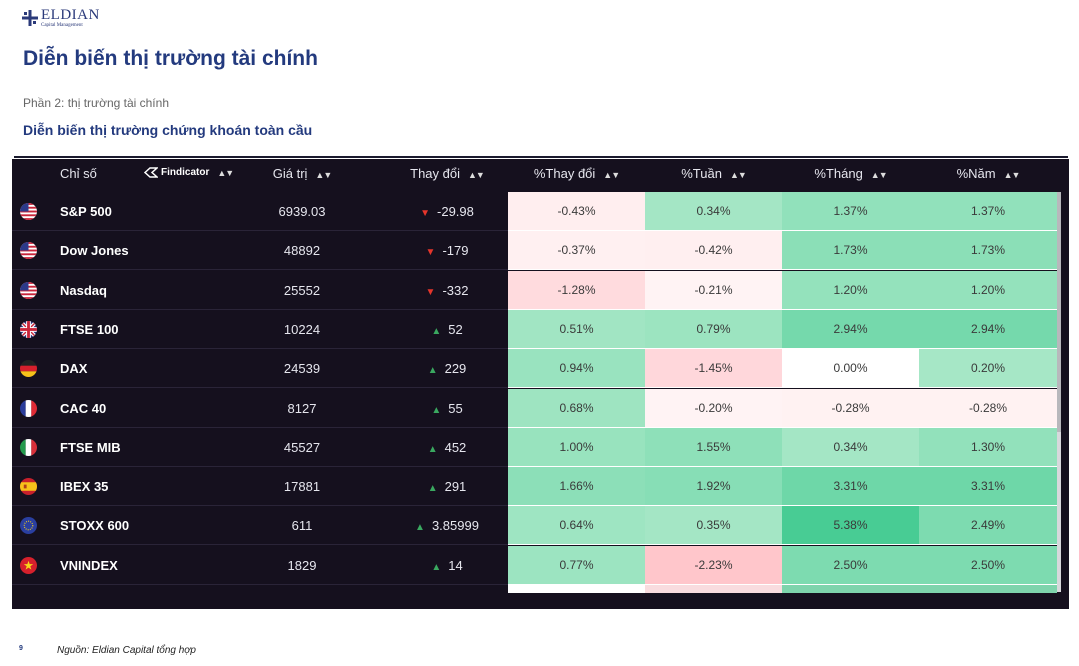 This screenshot has height=666, width=1079. I want to click on pct-month-cell: 1.20%, so click(850, 290).